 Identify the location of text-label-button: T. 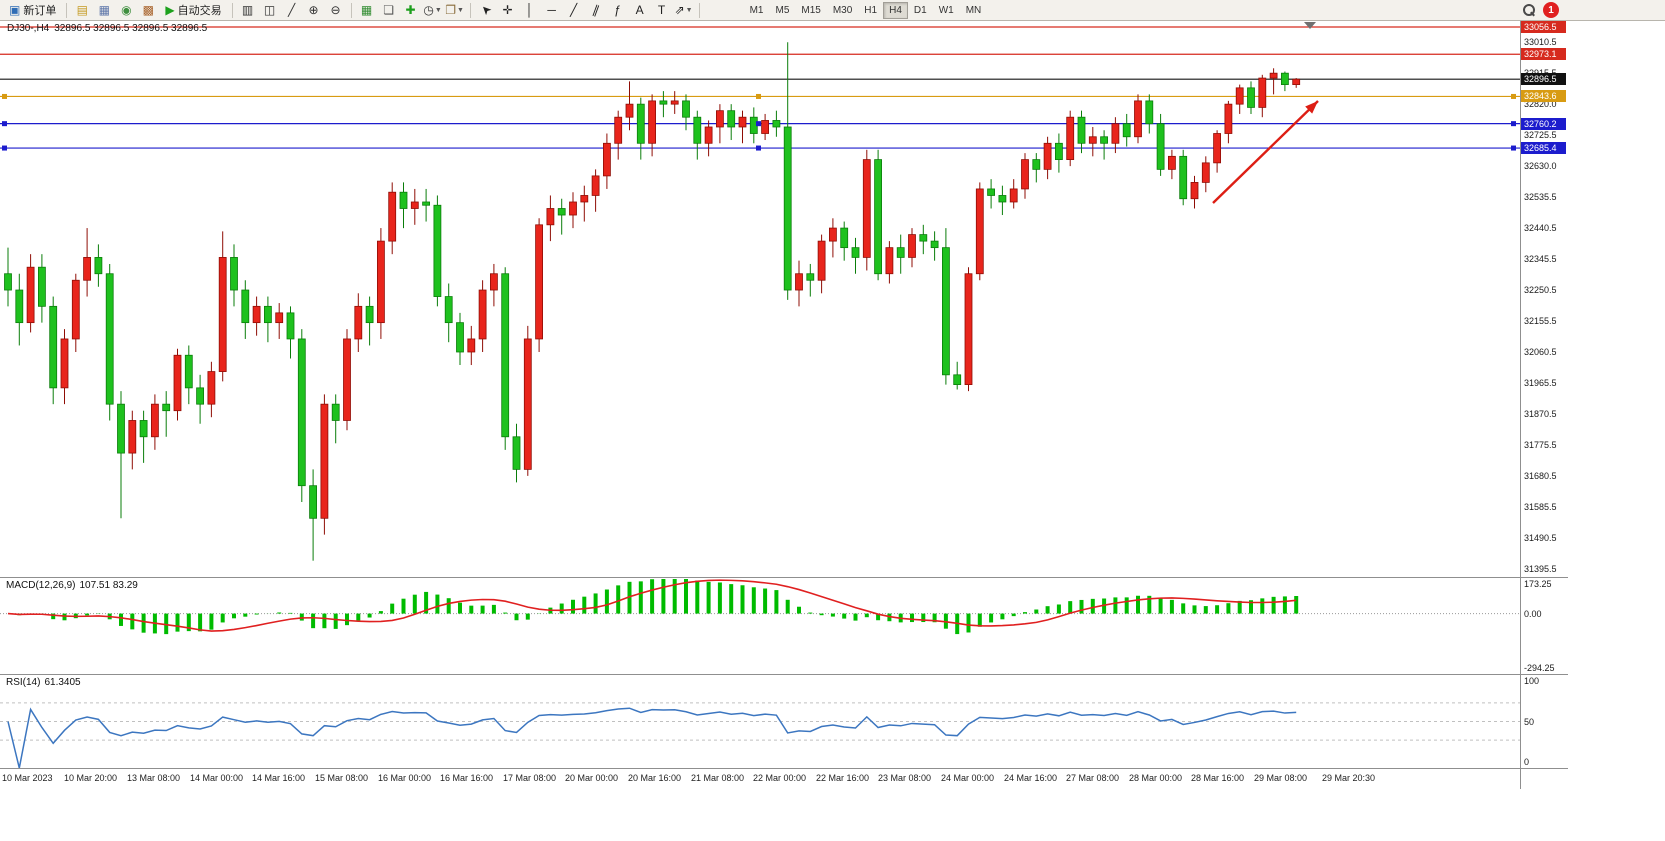
(662, 10).